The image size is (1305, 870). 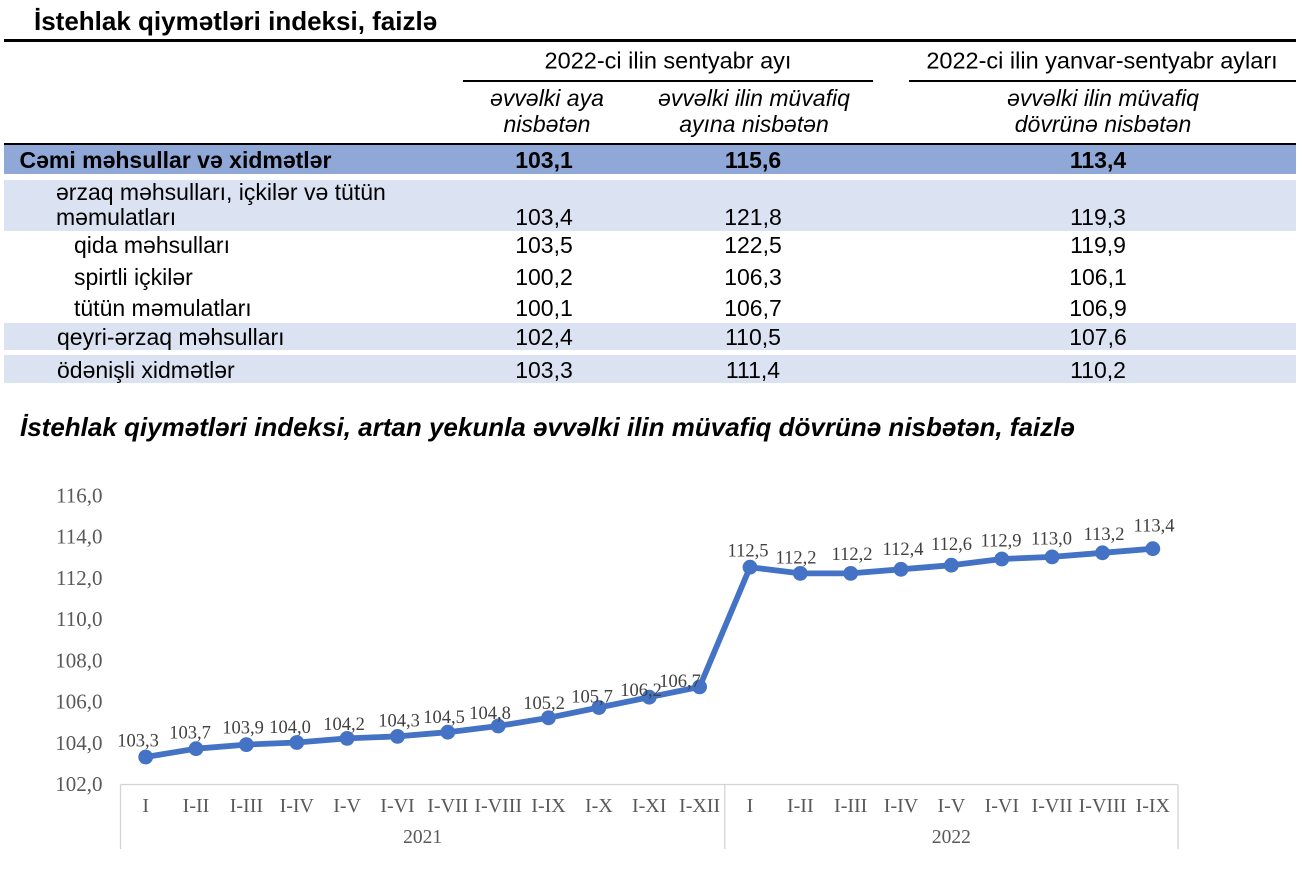 I want to click on svg-text: 108,0, so click(x=78, y=660).